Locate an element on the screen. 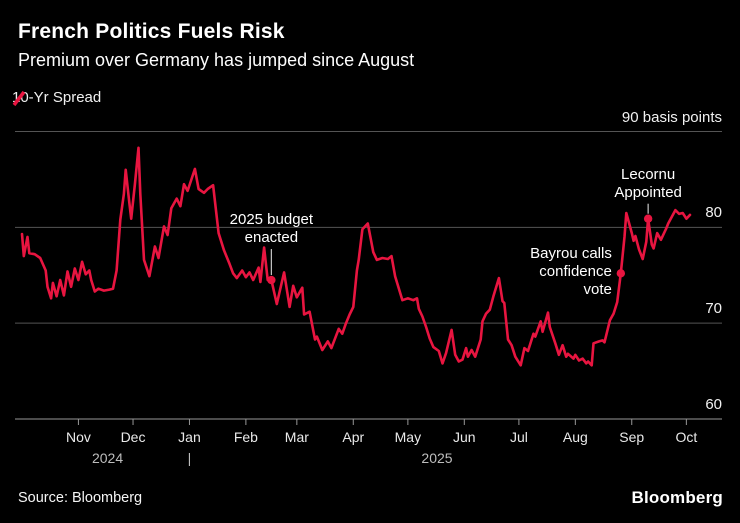 This screenshot has height=523, width=740. annotation-lecornu: Lecornu Appointed is located at coordinates (648, 183).